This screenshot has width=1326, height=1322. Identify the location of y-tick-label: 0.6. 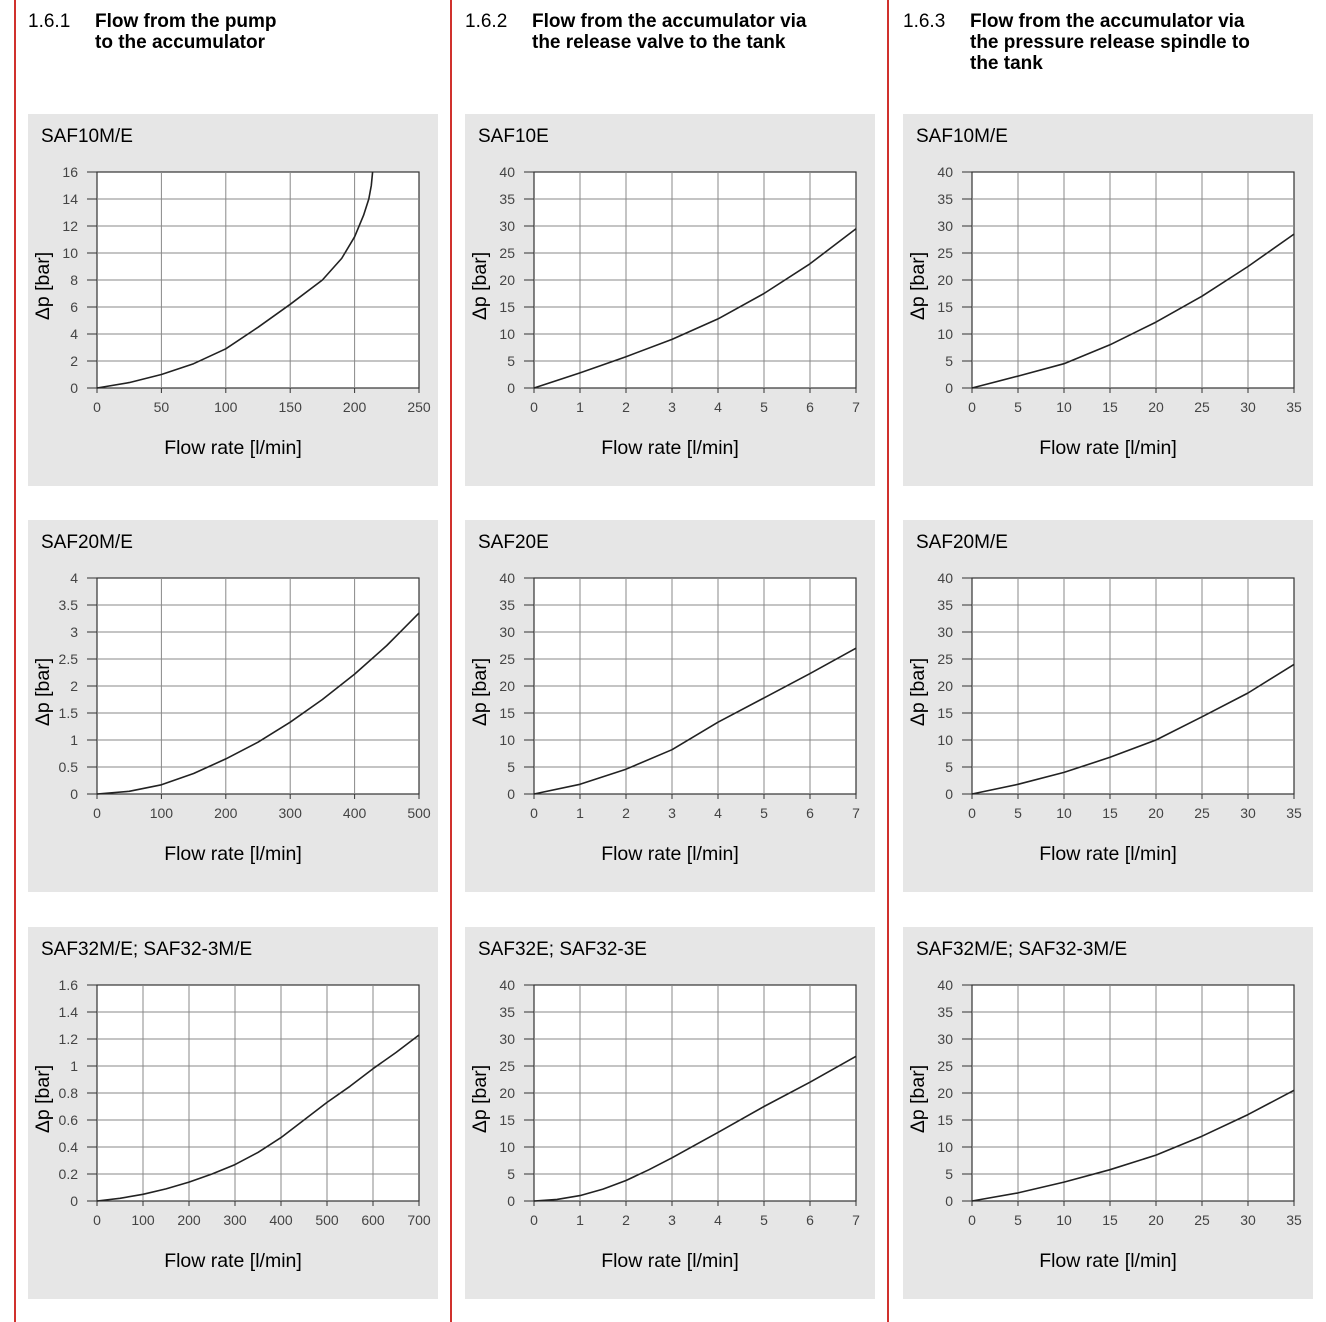
(69, 1120).